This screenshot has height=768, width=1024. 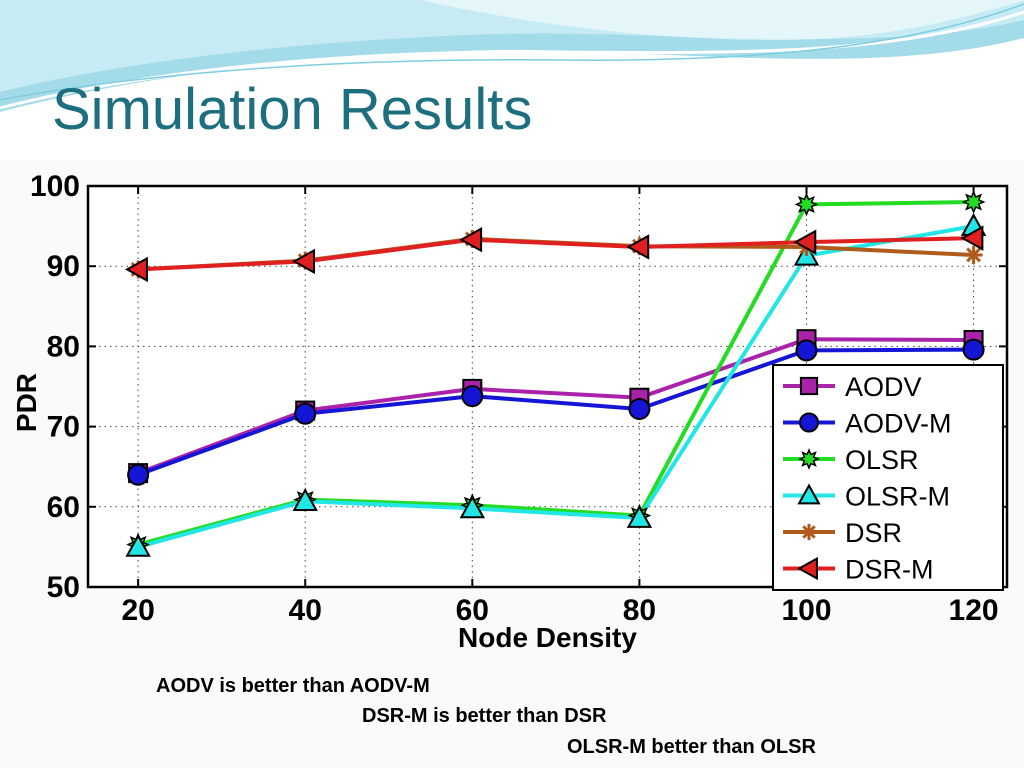 What do you see at coordinates (63, 507) in the screenshot?
I see `y-tick-label: 60` at bounding box center [63, 507].